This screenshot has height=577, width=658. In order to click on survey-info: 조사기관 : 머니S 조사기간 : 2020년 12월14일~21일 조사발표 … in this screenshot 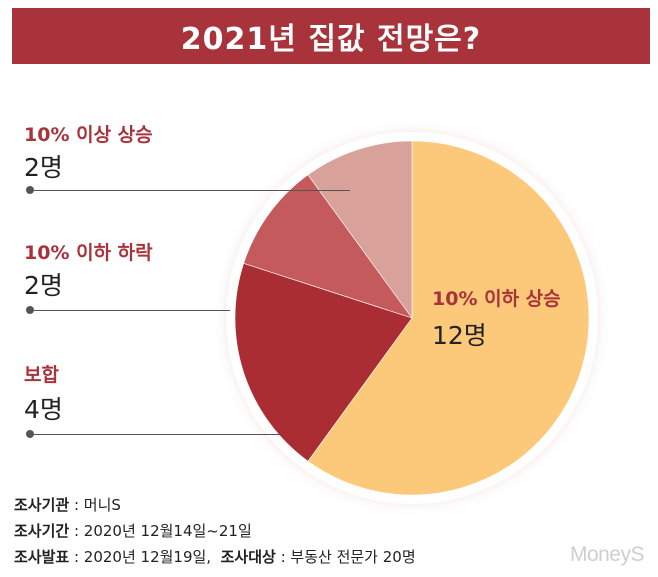, I will do `click(215, 531)`.